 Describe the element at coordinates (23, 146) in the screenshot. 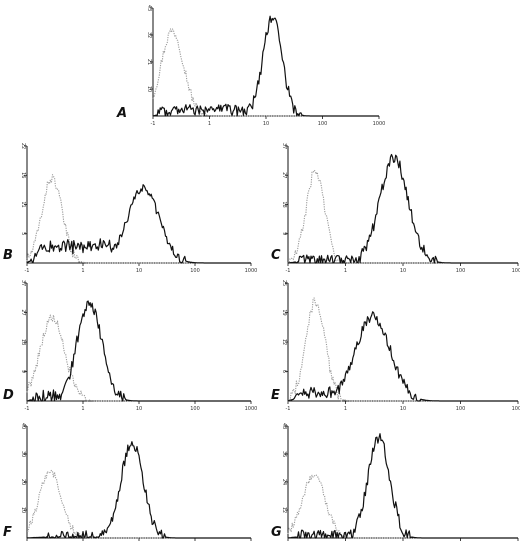

I see `y-tick-label: 22` at that location.